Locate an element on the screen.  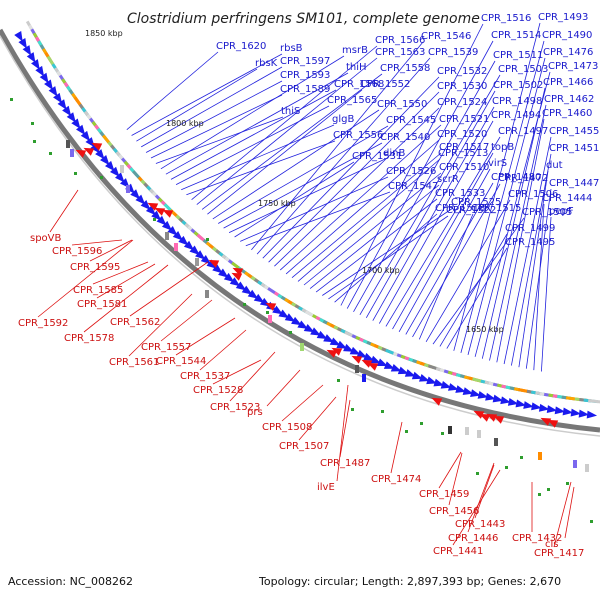
forward-gene-label: CPR_1517 is located at coordinates (464, 147).